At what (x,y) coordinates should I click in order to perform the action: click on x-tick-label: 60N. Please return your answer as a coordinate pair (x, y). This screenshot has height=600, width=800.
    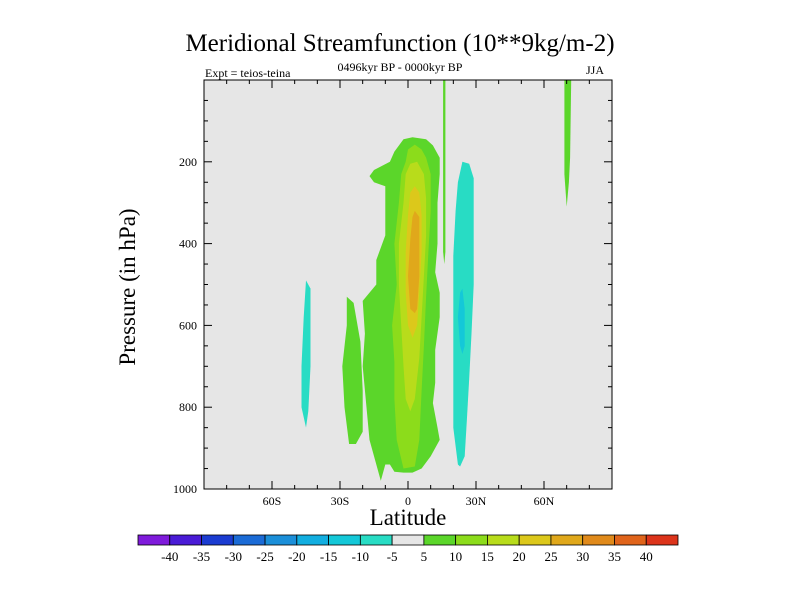
    Looking at the image, I should click on (544, 501).